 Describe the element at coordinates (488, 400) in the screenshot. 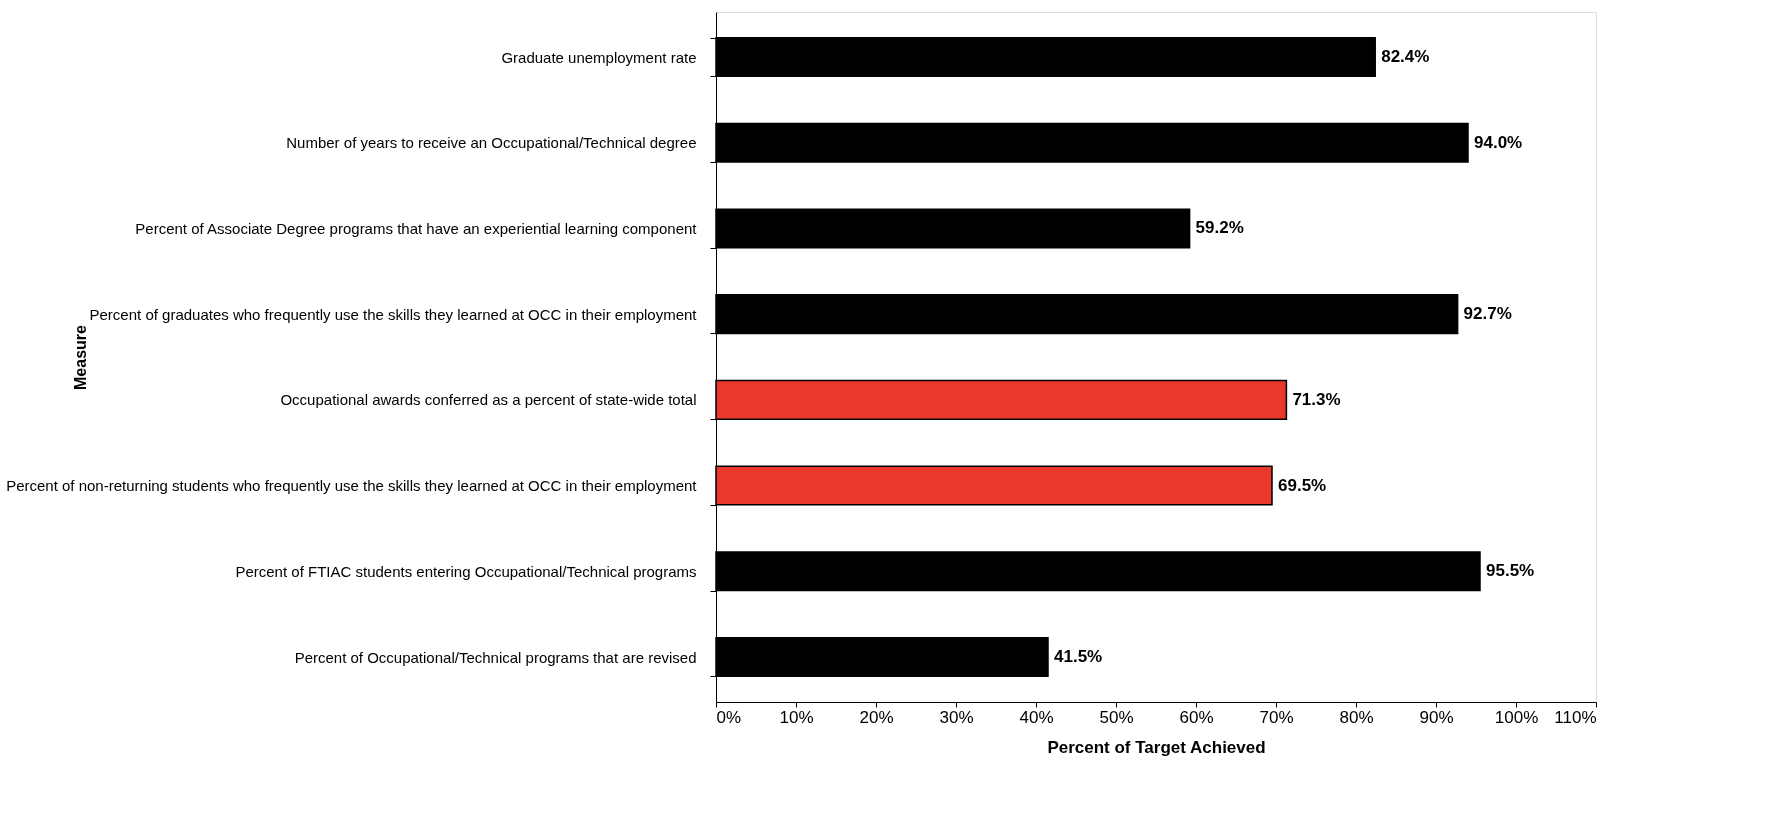

I see `y-tick-label: Occupational awards conferred as a percent of state-wide total` at that location.